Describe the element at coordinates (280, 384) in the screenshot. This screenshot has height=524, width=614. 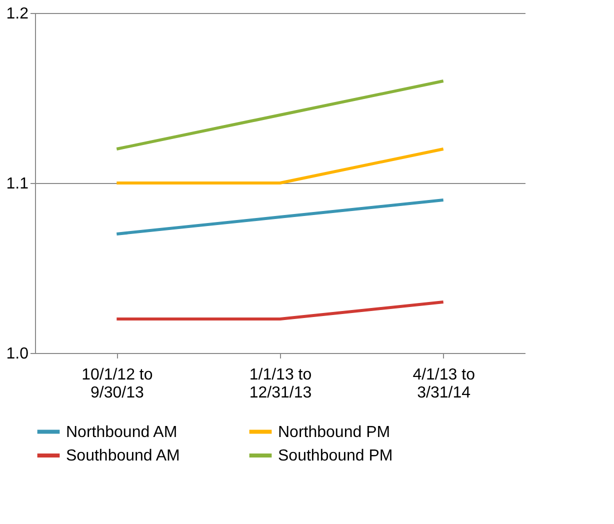
I see `x-tick-label: 1/1/13 to 12/31/13` at that location.